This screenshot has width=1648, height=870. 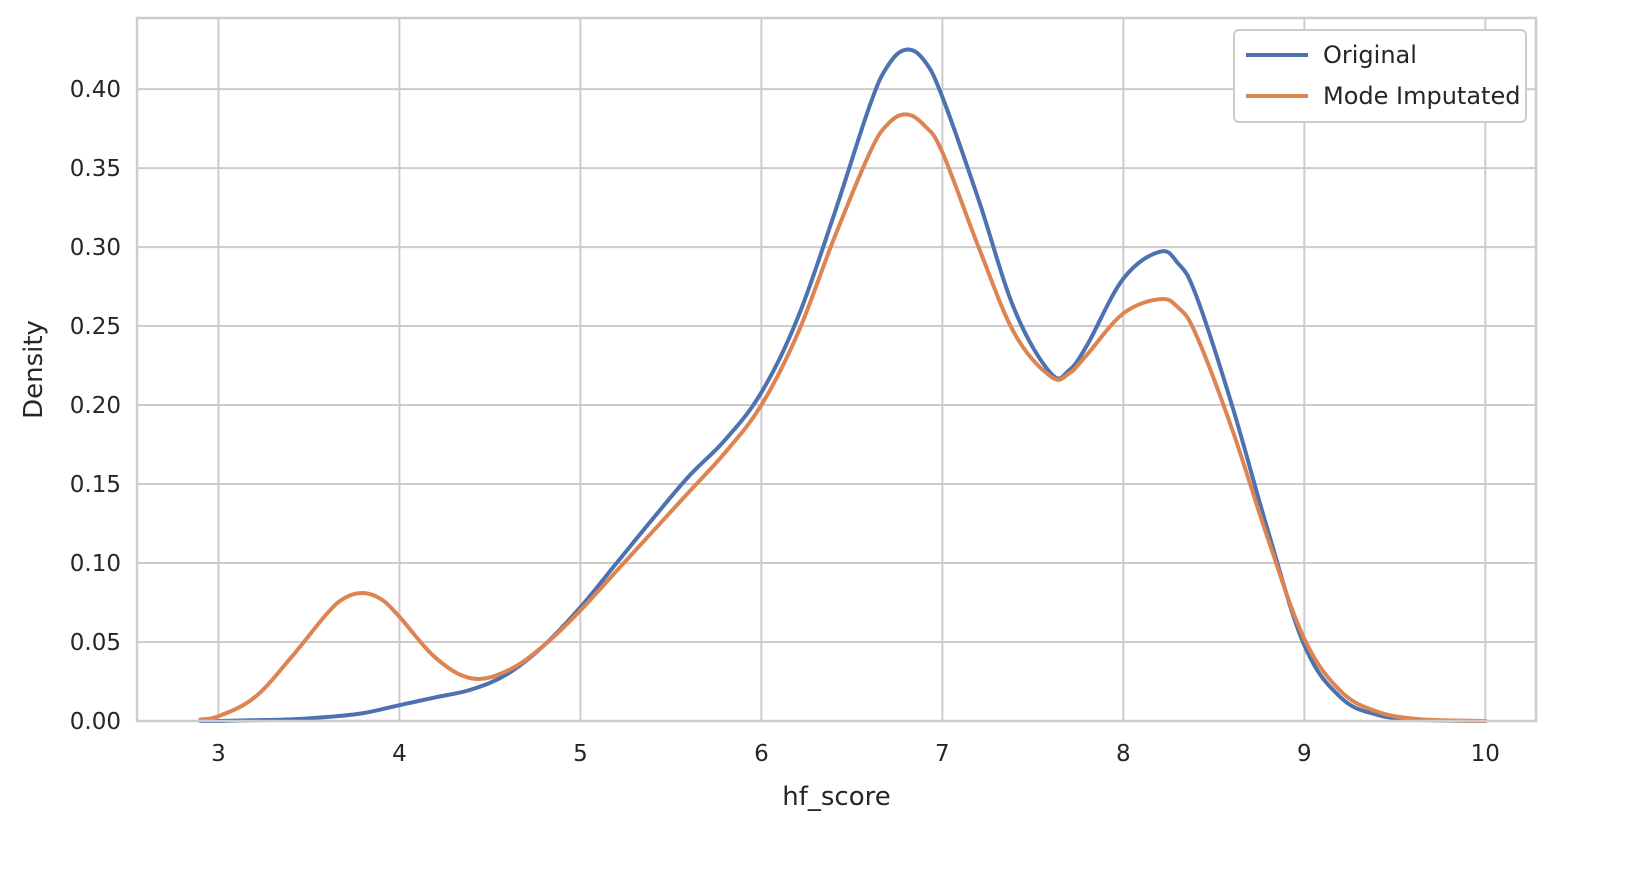 I want to click on y-tick-label: 0.35, so click(x=95, y=169).